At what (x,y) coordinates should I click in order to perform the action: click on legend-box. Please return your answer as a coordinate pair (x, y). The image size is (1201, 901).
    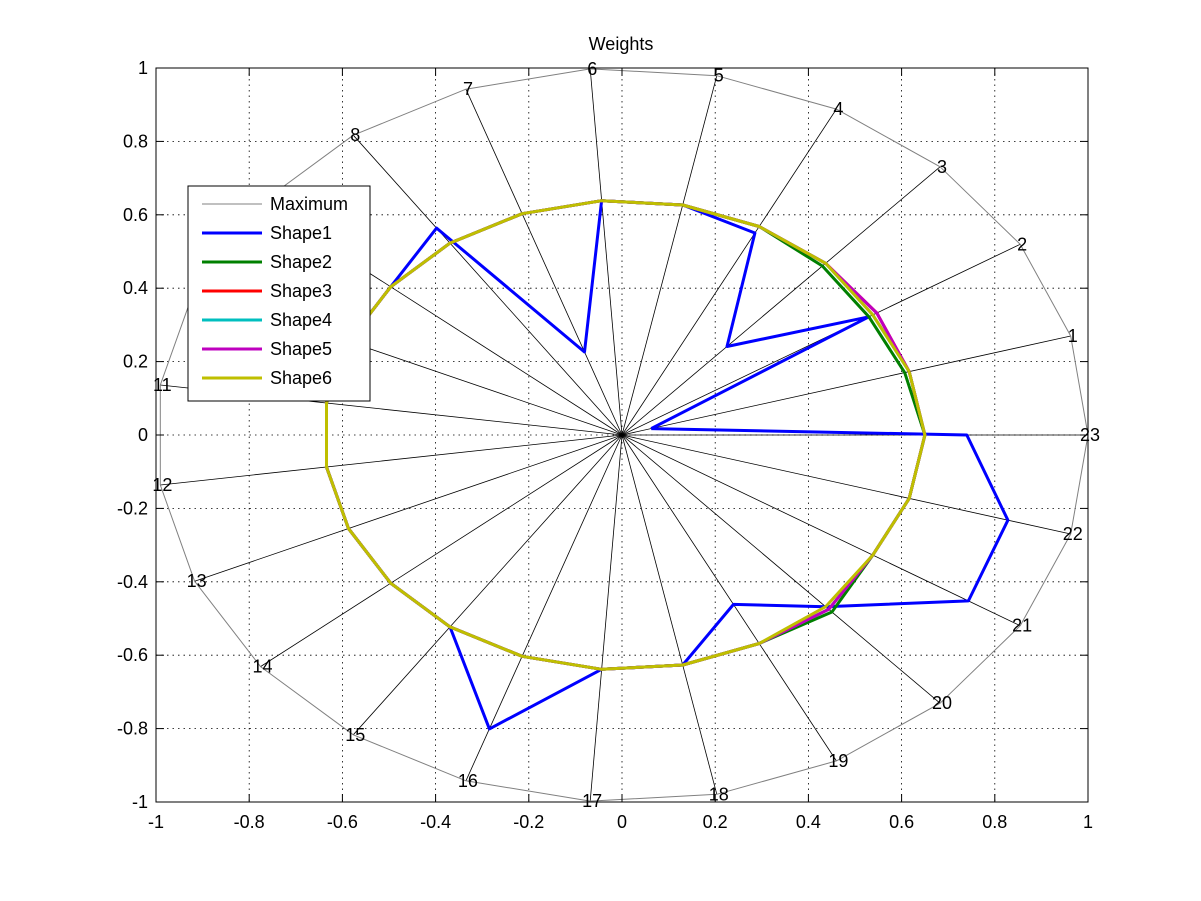
    Looking at the image, I should click on (279, 293).